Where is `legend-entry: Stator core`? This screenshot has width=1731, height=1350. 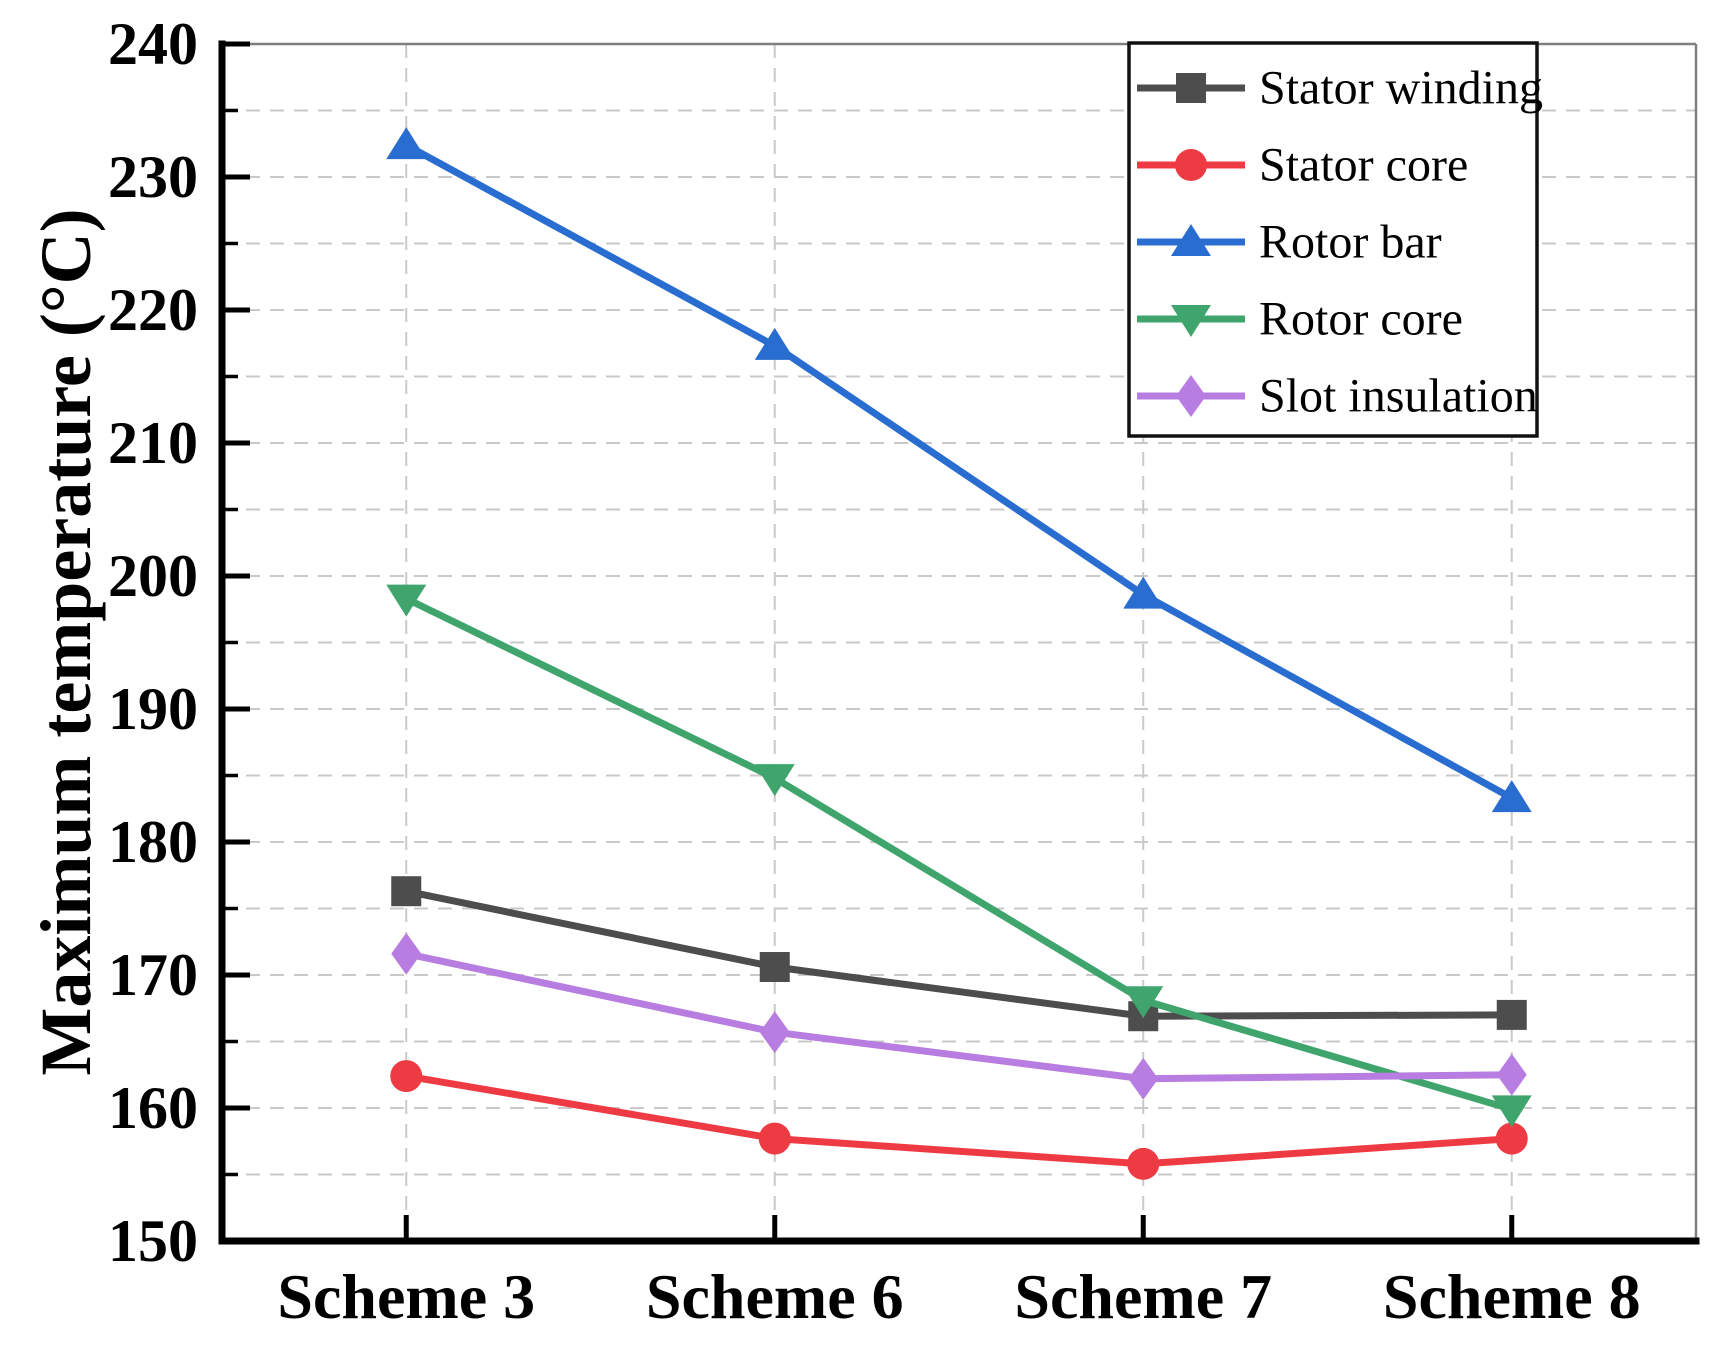
legend-entry: Stator core is located at coordinates (1302, 165).